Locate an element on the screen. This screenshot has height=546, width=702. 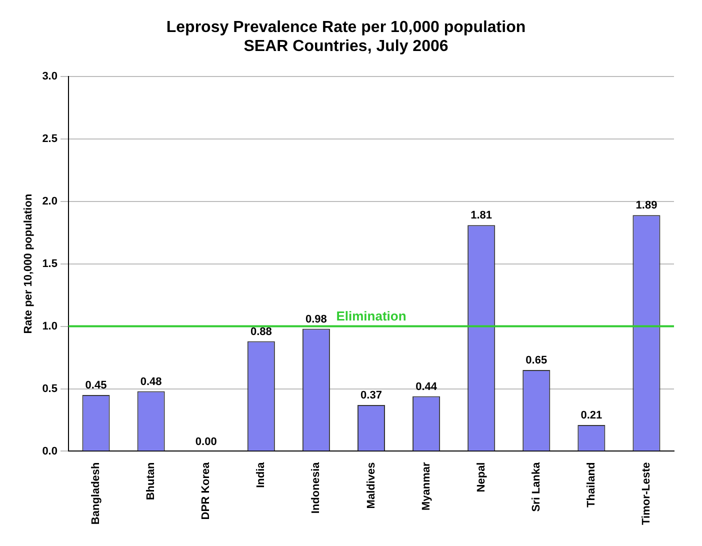
x-tick-label: Nepal is located at coordinates (481, 477).